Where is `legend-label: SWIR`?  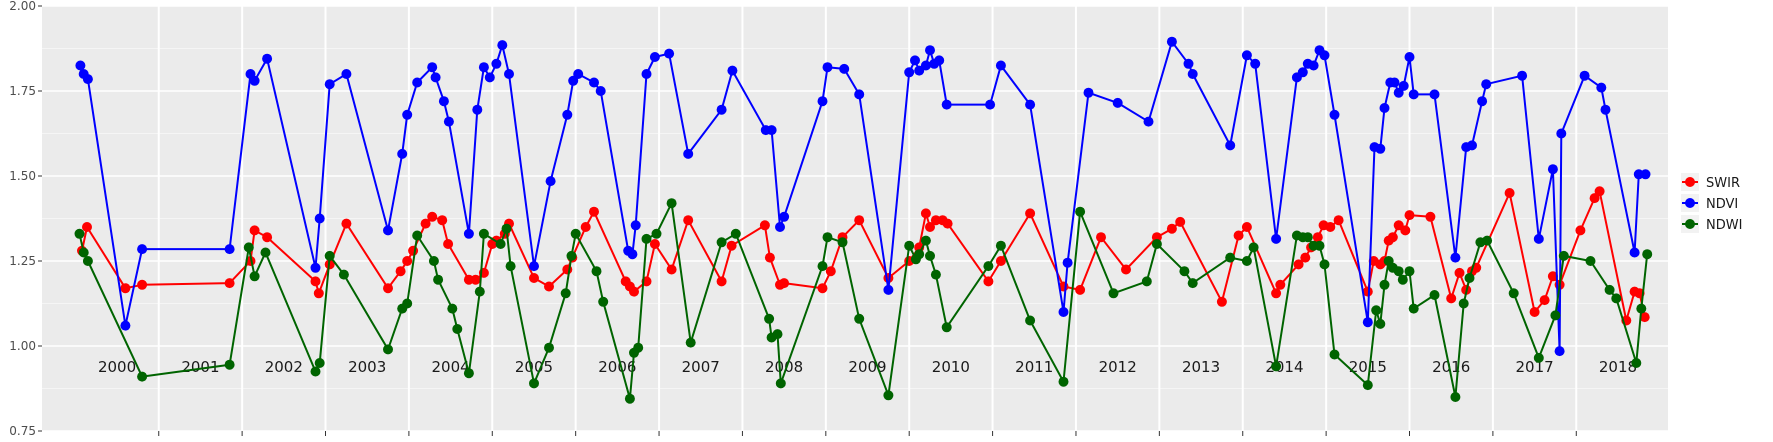
legend-label: SWIR is located at coordinates (1723, 183).